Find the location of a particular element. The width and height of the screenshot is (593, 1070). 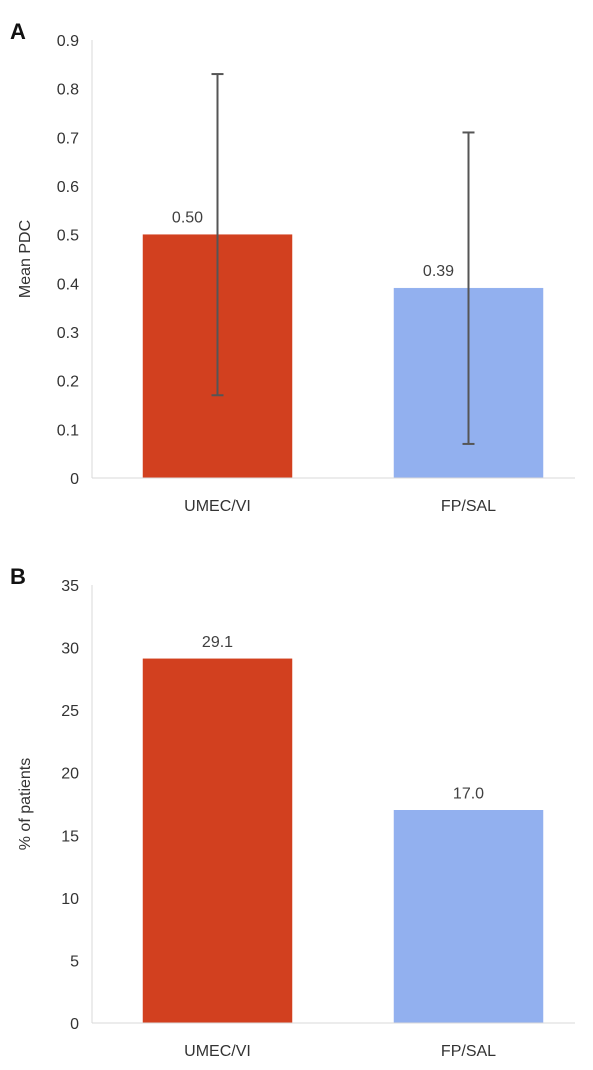

data-label: 17.0 is located at coordinates (468, 793).